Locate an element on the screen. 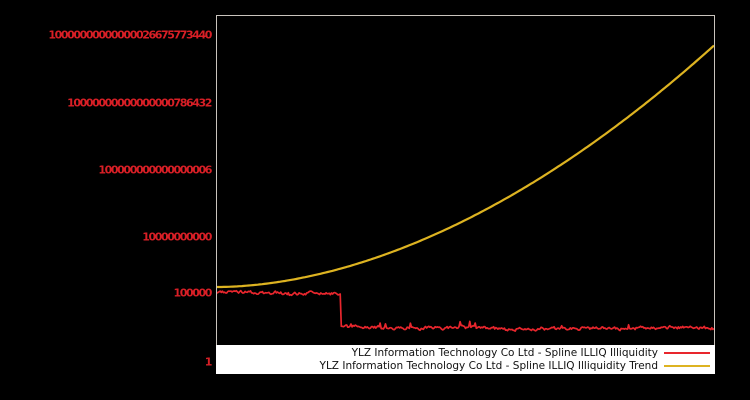  y-tick-label: 10000000000 is located at coordinates (177, 237).